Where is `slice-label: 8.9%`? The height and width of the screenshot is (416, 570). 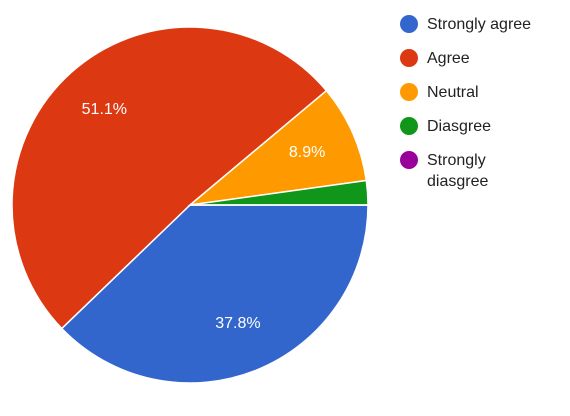 slice-label: 8.9% is located at coordinates (307, 152).